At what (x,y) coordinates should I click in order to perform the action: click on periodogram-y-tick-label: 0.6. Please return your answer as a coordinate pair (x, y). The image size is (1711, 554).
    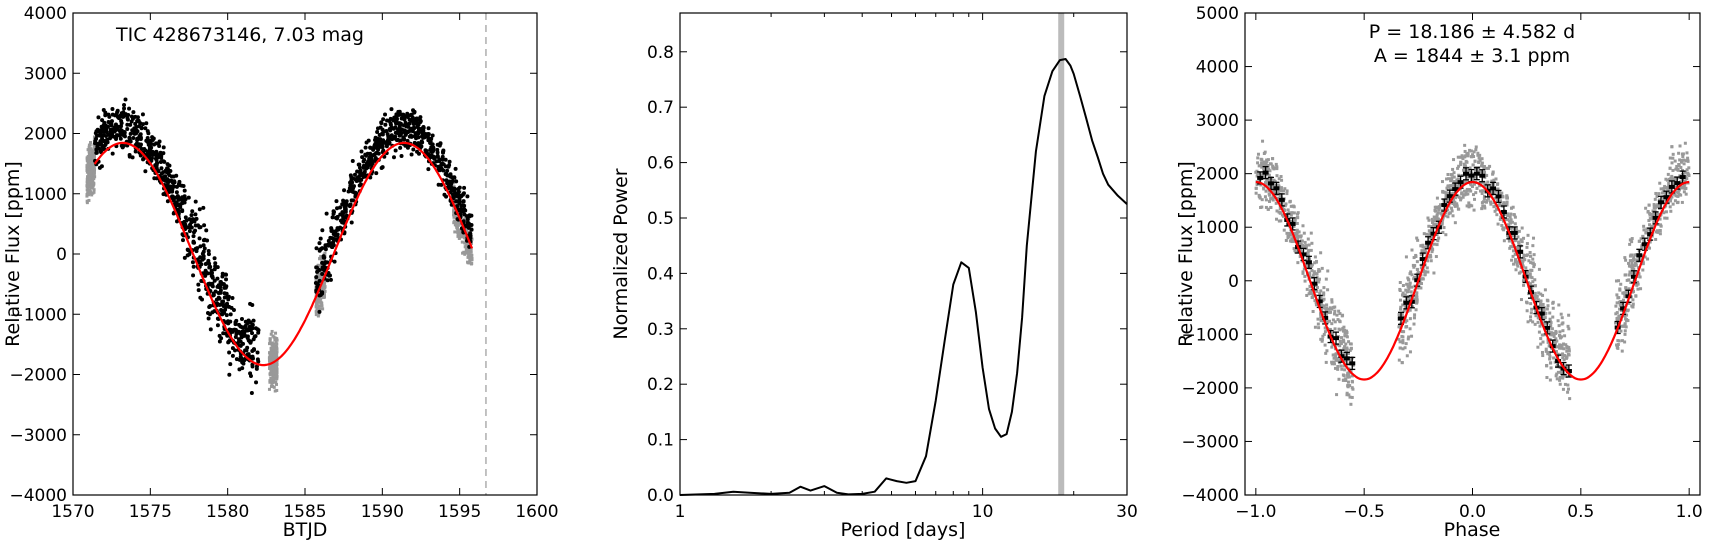
    Looking at the image, I should click on (660, 164).